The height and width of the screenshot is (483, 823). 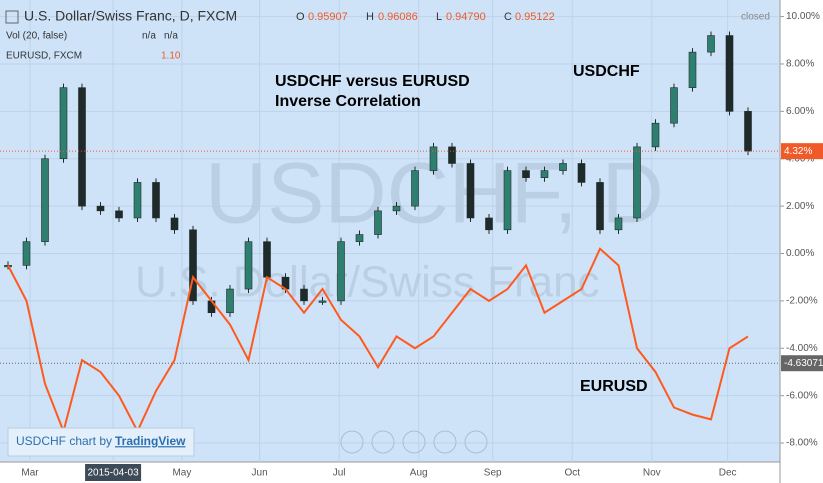 I want to click on branding, so click(x=101, y=442).